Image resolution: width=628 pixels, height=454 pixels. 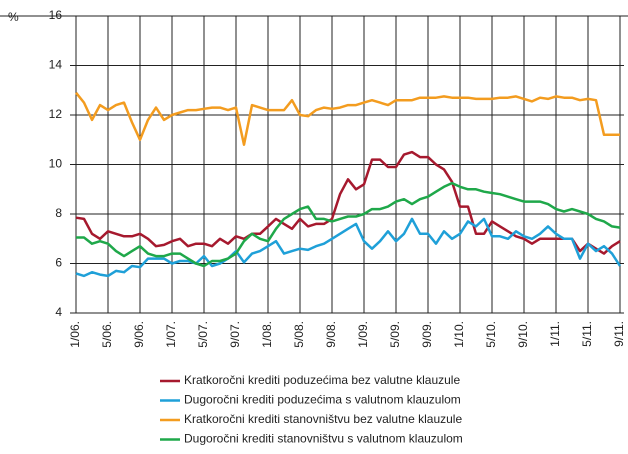 I want to click on x-tick-label: 1/06., so click(x=75, y=334).